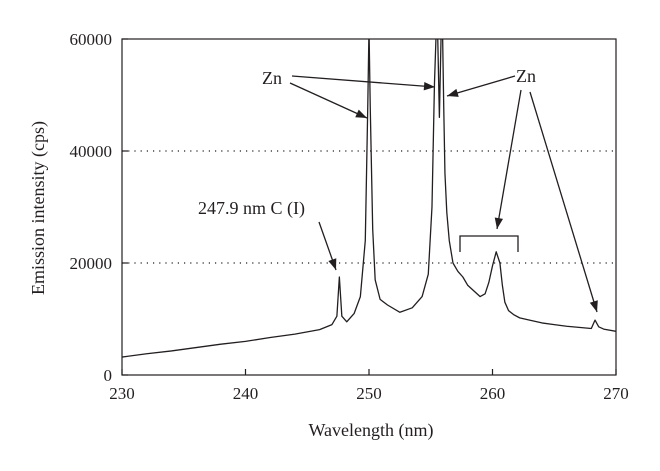 The width and height of the screenshot is (660, 471). What do you see at coordinates (122, 393) in the screenshot?
I see `x-tick-label-0: 230` at bounding box center [122, 393].